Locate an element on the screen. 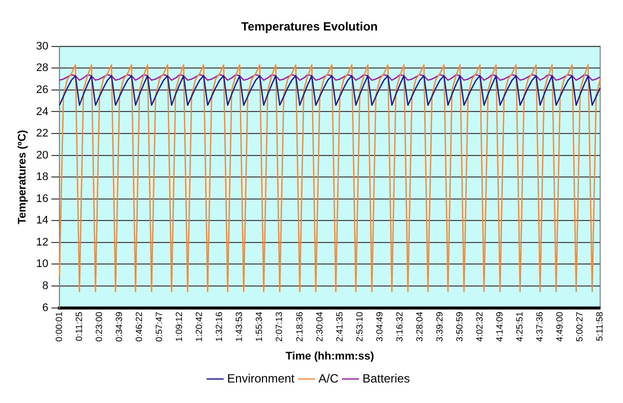  y-tick-label: 6 is located at coordinates (45, 308).